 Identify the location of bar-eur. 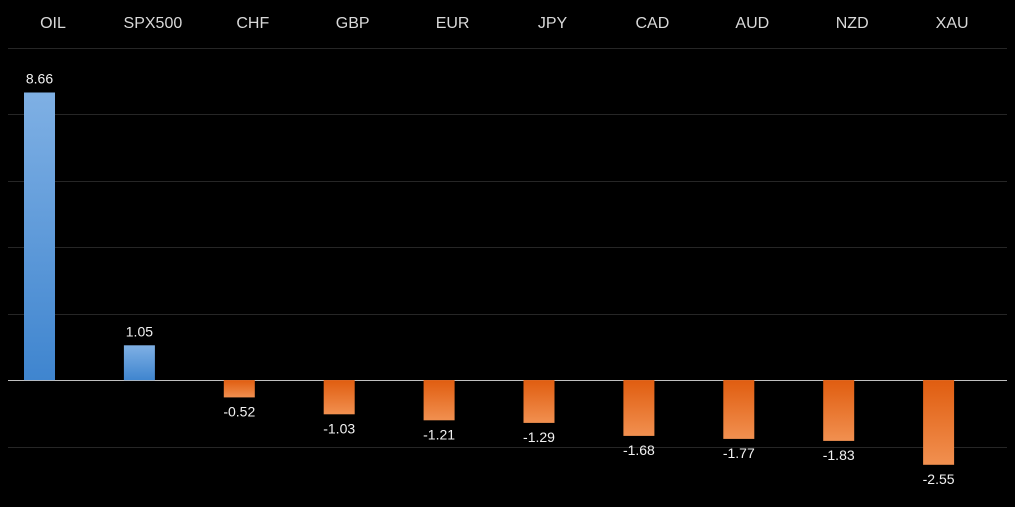
(439, 400).